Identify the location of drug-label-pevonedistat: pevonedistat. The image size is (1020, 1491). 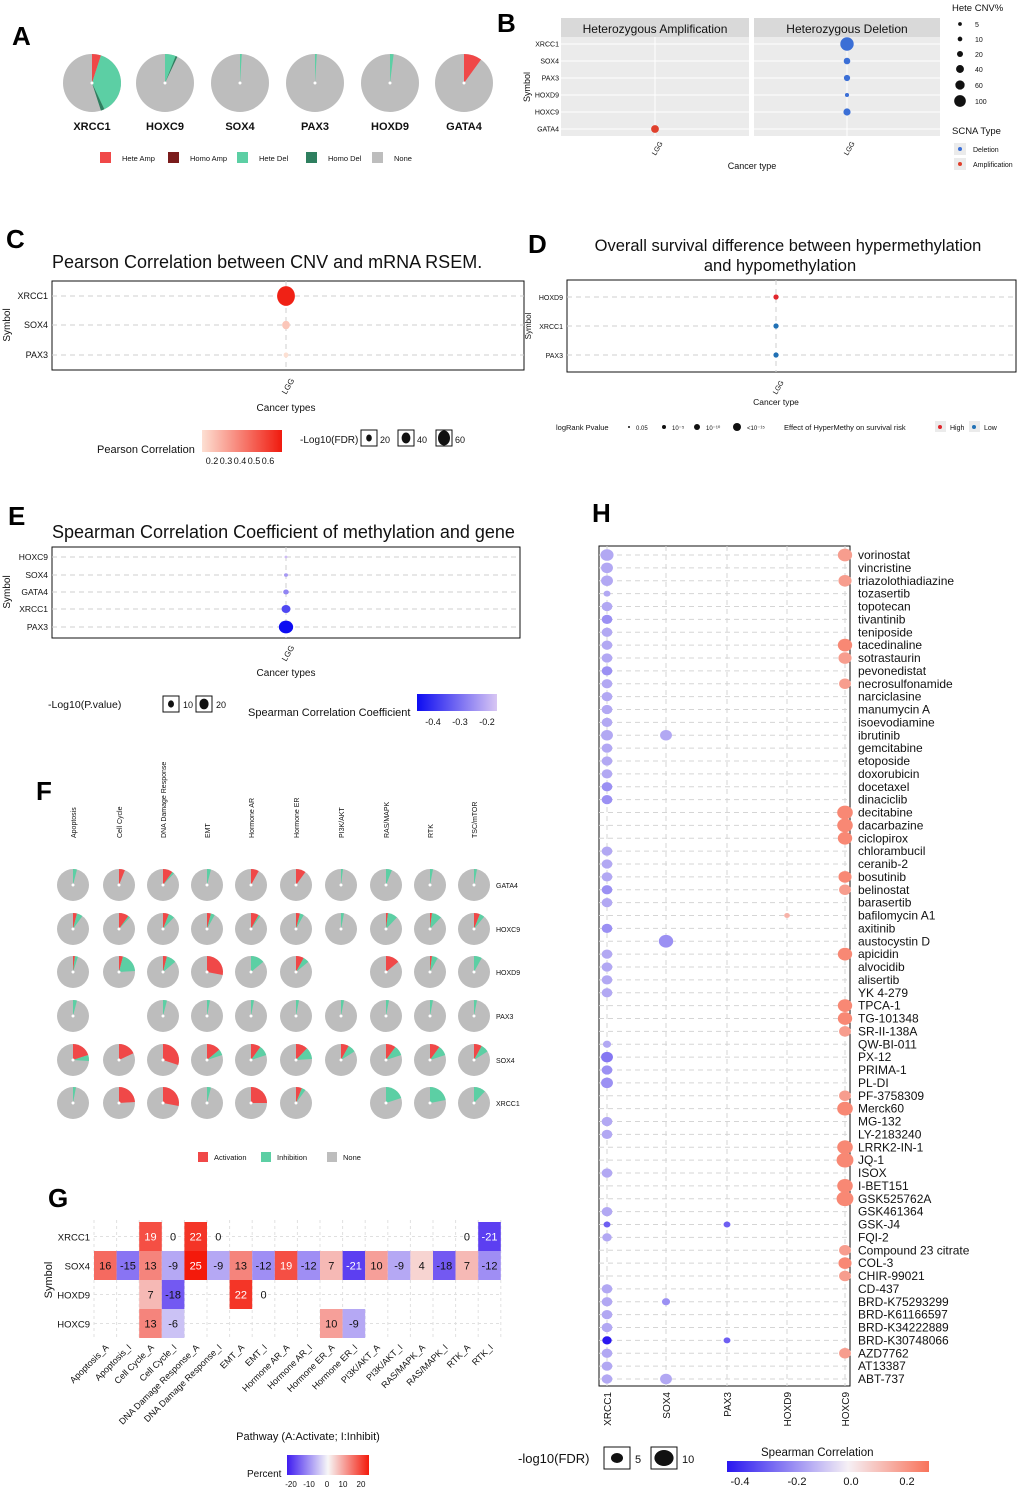
(892, 671).